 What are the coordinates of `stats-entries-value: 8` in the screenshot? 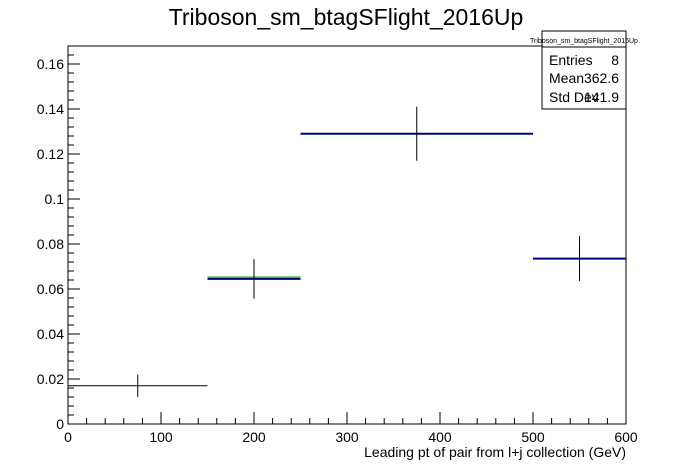 It's located at (615, 60).